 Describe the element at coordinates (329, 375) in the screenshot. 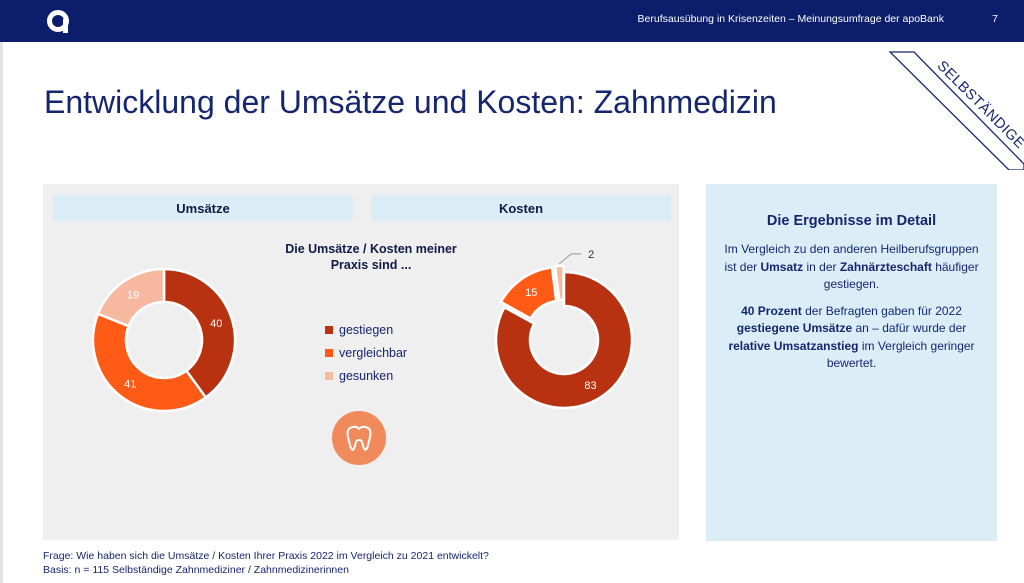

I see `legend-swatch-gesunken` at that location.